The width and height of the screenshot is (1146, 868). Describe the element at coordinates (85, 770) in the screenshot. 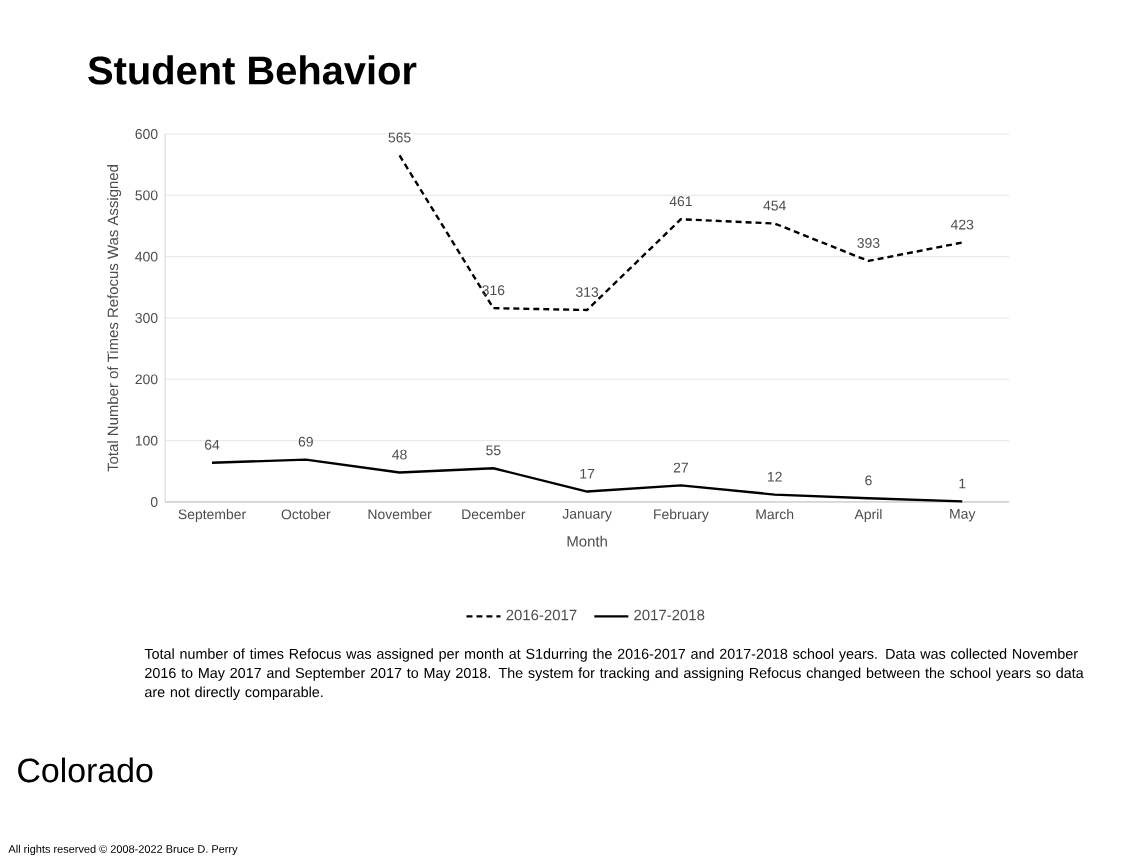

I see `text: Colorado` at that location.